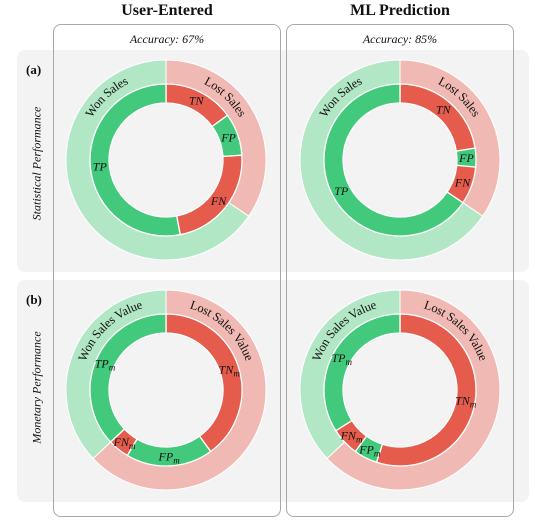 The height and width of the screenshot is (529, 550). I want to click on accuracy-ml-prediction: Accuracy: 85%, so click(400, 39).